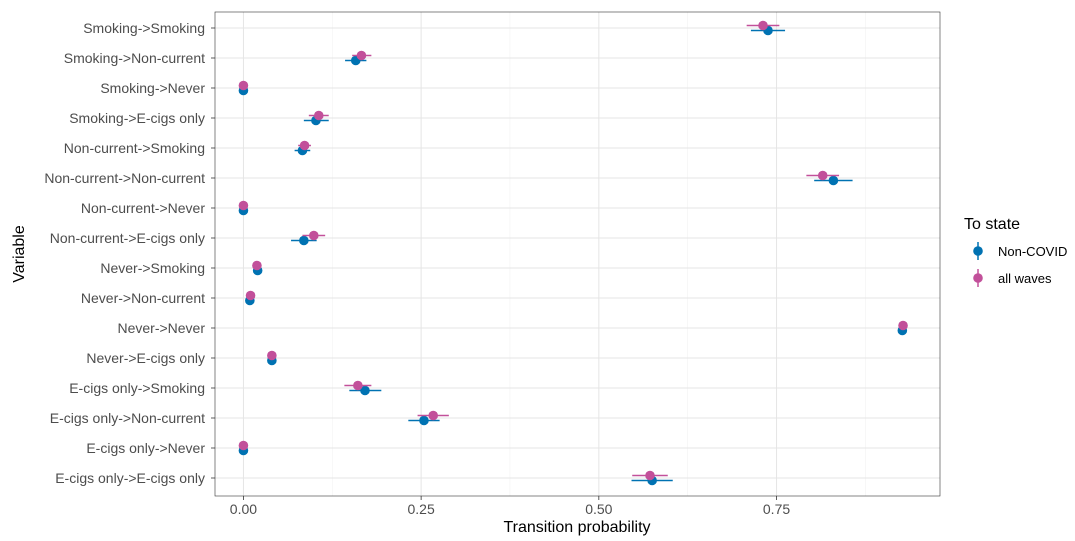  Describe the element at coordinates (134, 58) in the screenshot. I see `y-tick-label: Smoking->Non-current` at that location.